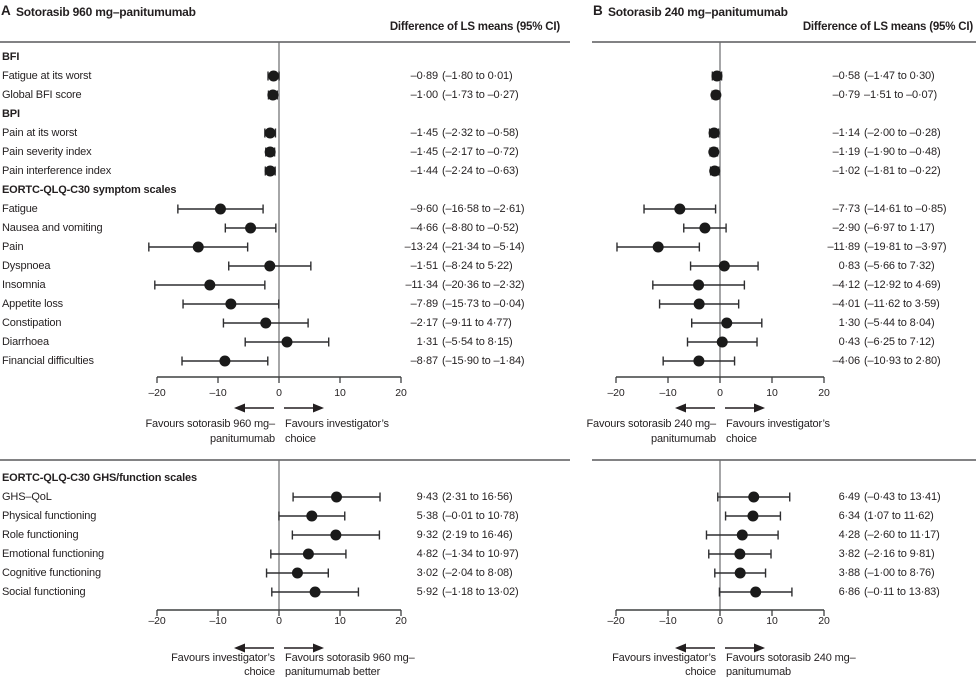  What do you see at coordinates (902, 171) in the screenshot?
I see `value-ci: (–1·81 to –0·22)` at bounding box center [902, 171].